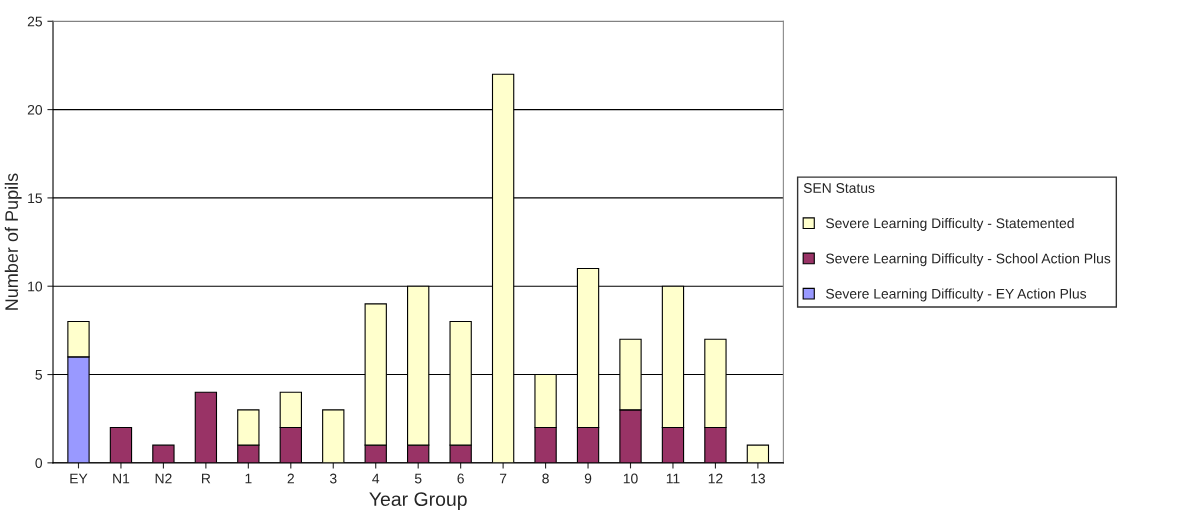  I want to click on legend-label: Severe Learning Difficulty - EY Action Plus, so click(956, 295).